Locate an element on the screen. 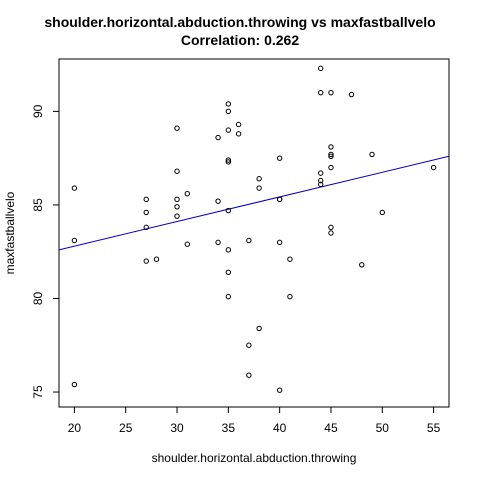  y-tick-label: 85 is located at coordinates (38, 205).